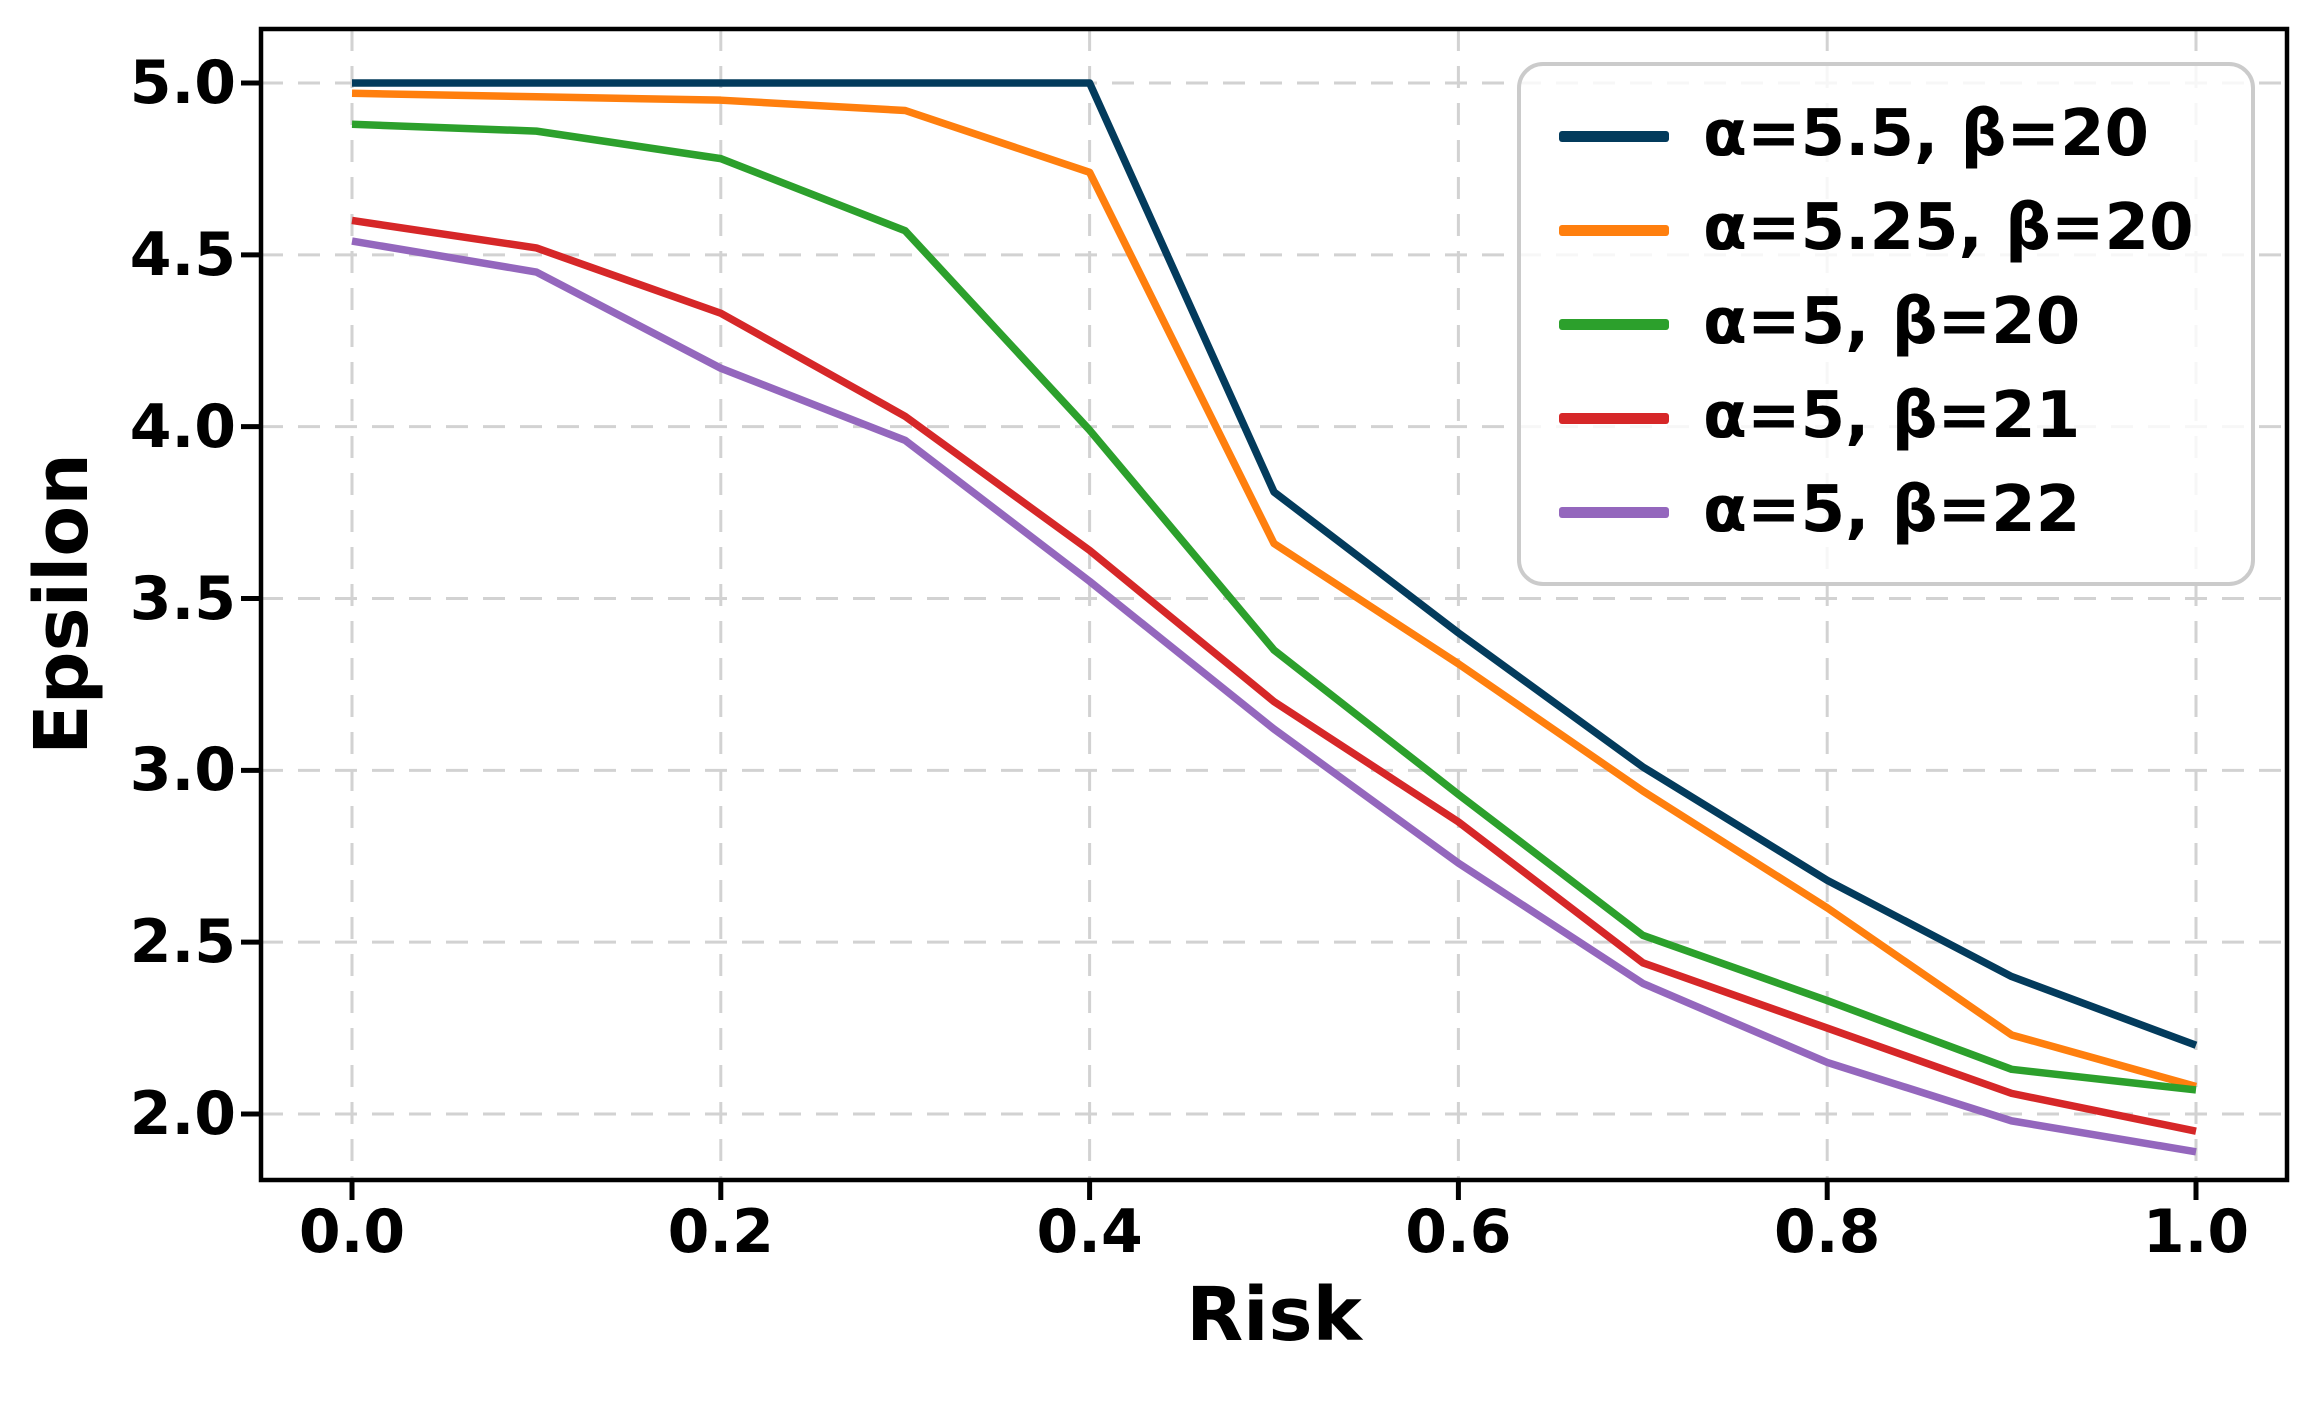 This screenshot has width=2316, height=1417. What do you see at coordinates (1892, 322) in the screenshot?
I see `legend-label: α=5, β=20` at bounding box center [1892, 322].